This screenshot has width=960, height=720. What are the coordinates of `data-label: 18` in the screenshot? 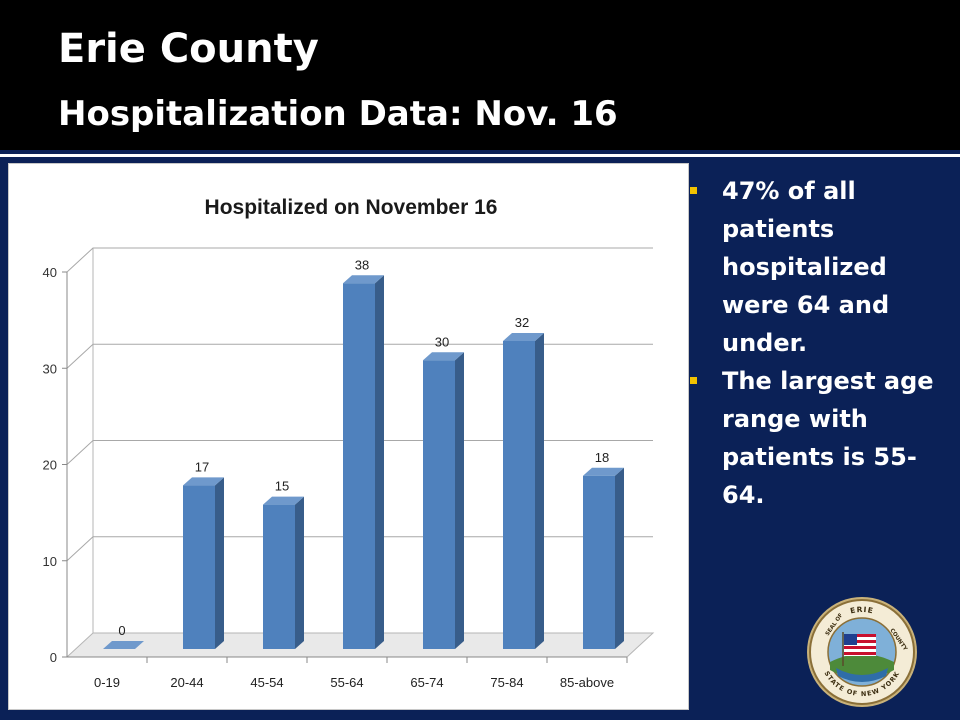 It's located at (602, 457).